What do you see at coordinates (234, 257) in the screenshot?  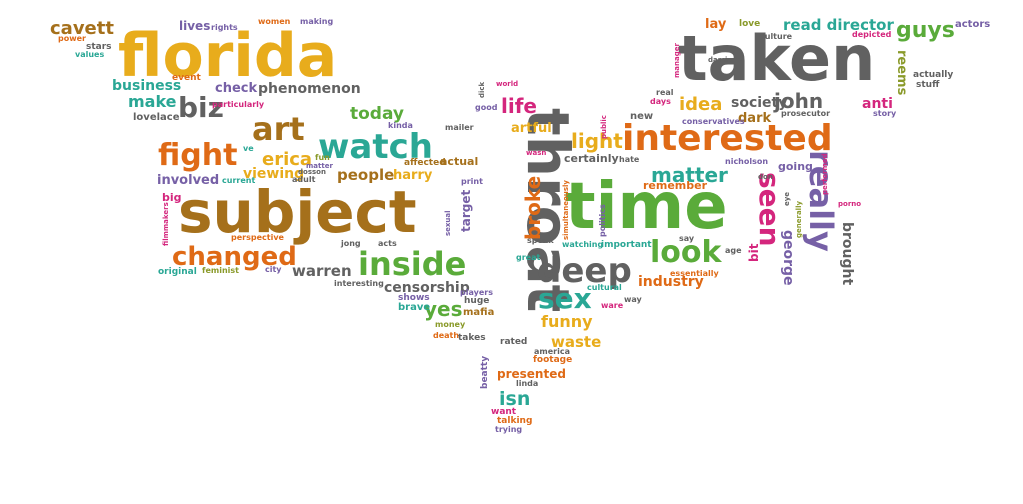 I see `word-changed: changed` at bounding box center [234, 257].